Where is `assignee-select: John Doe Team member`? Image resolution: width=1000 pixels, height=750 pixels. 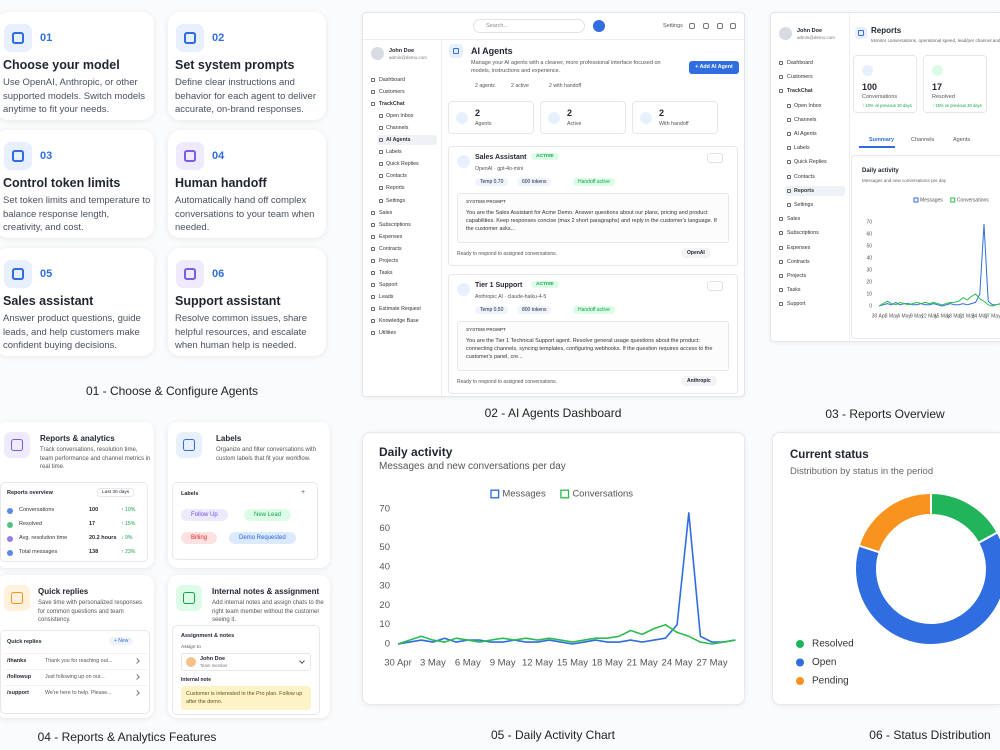 assignee-select: John Doe Team member is located at coordinates (246, 662).